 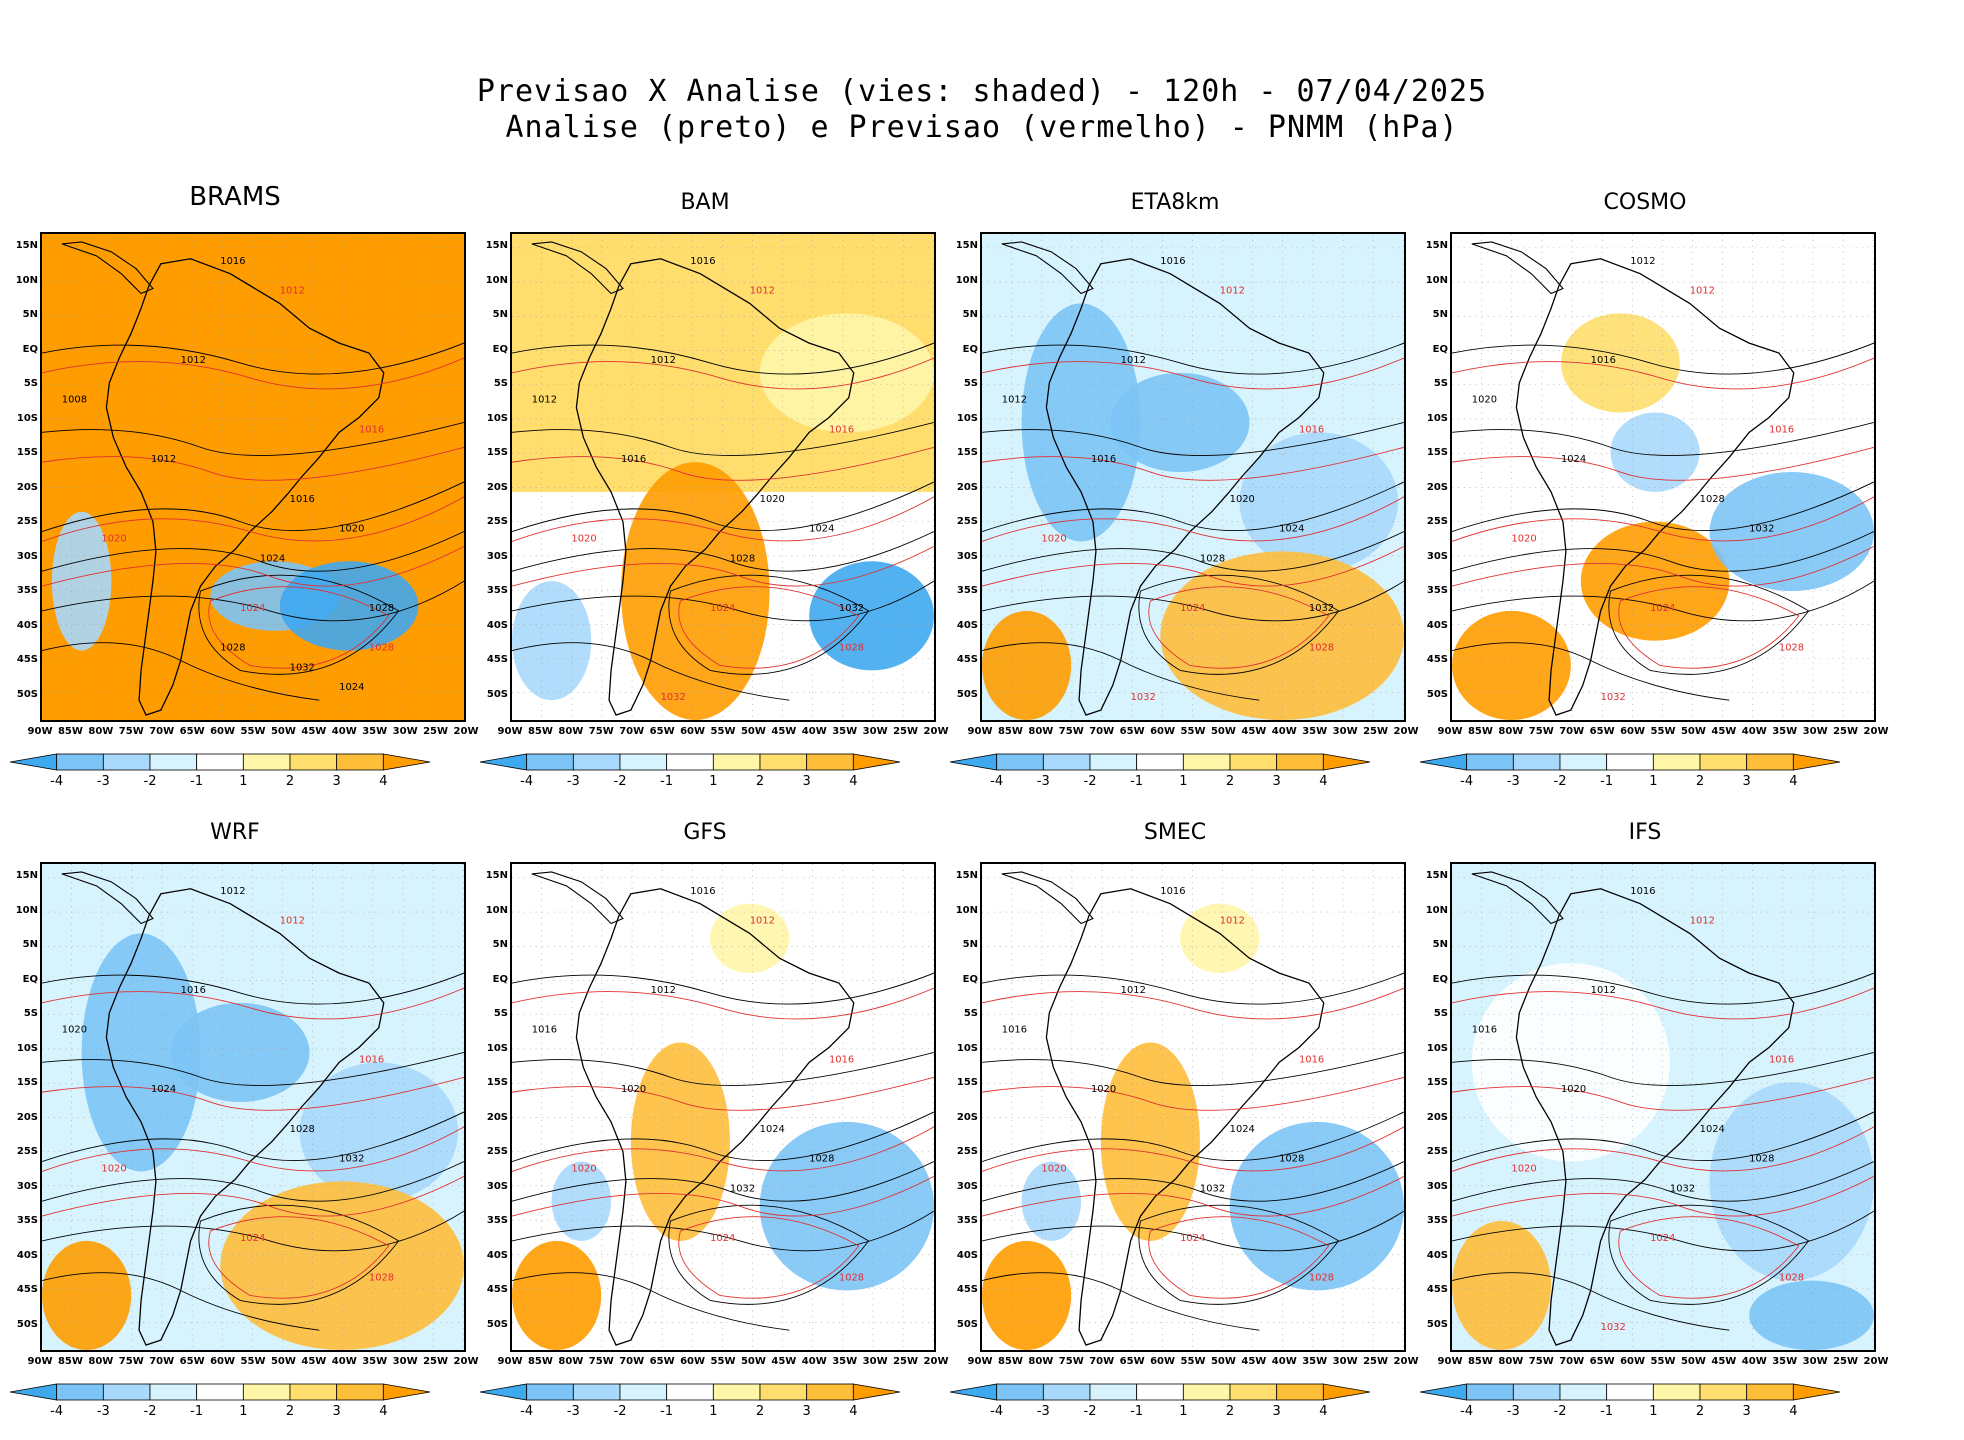 What do you see at coordinates (1541, 1361) in the screenshot?
I see `lon-tick-label: 75W` at bounding box center [1541, 1361].